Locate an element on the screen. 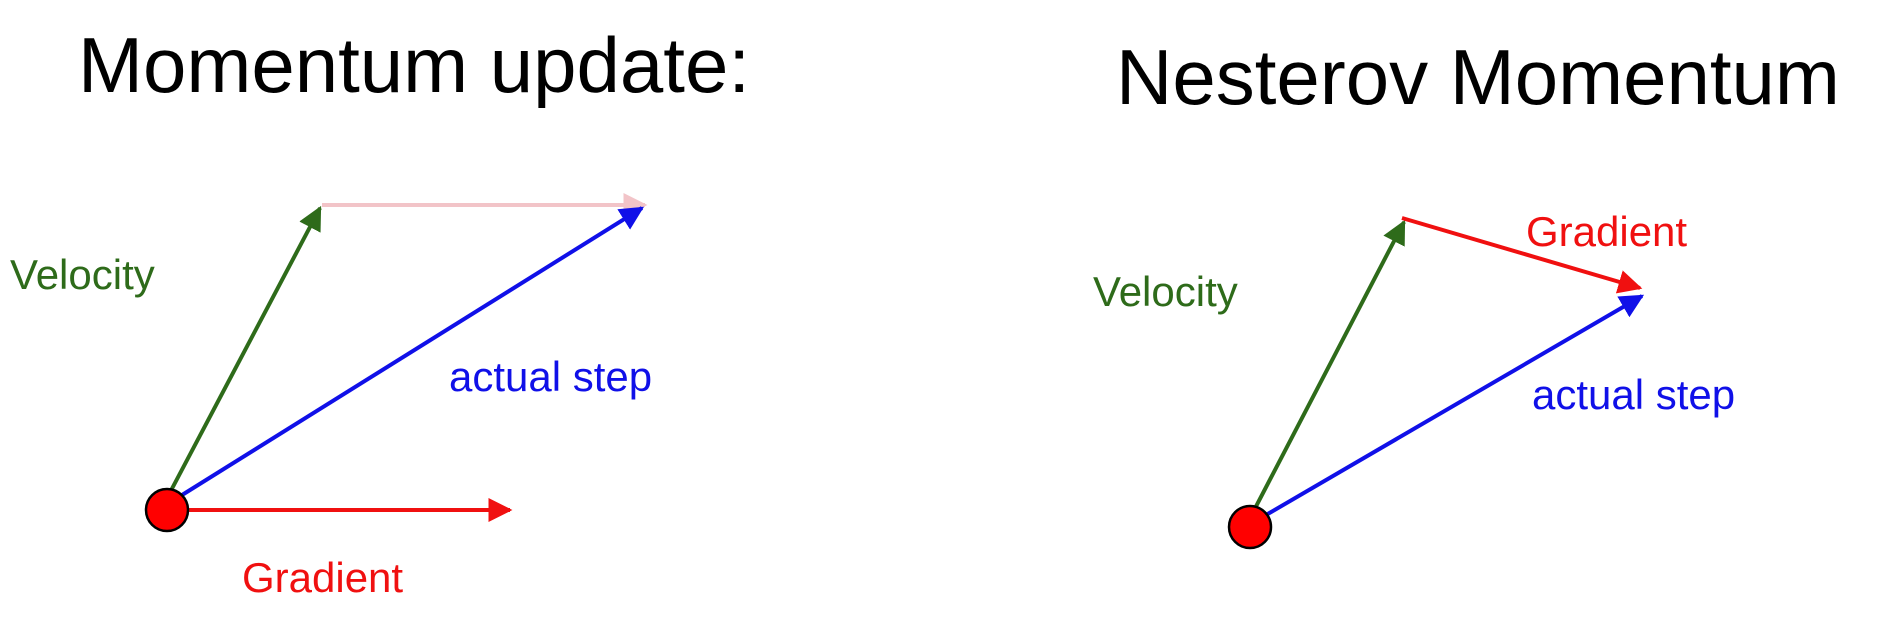  nesterov-momentum-title: Nesterov Momentum is located at coordinates (1478, 77).